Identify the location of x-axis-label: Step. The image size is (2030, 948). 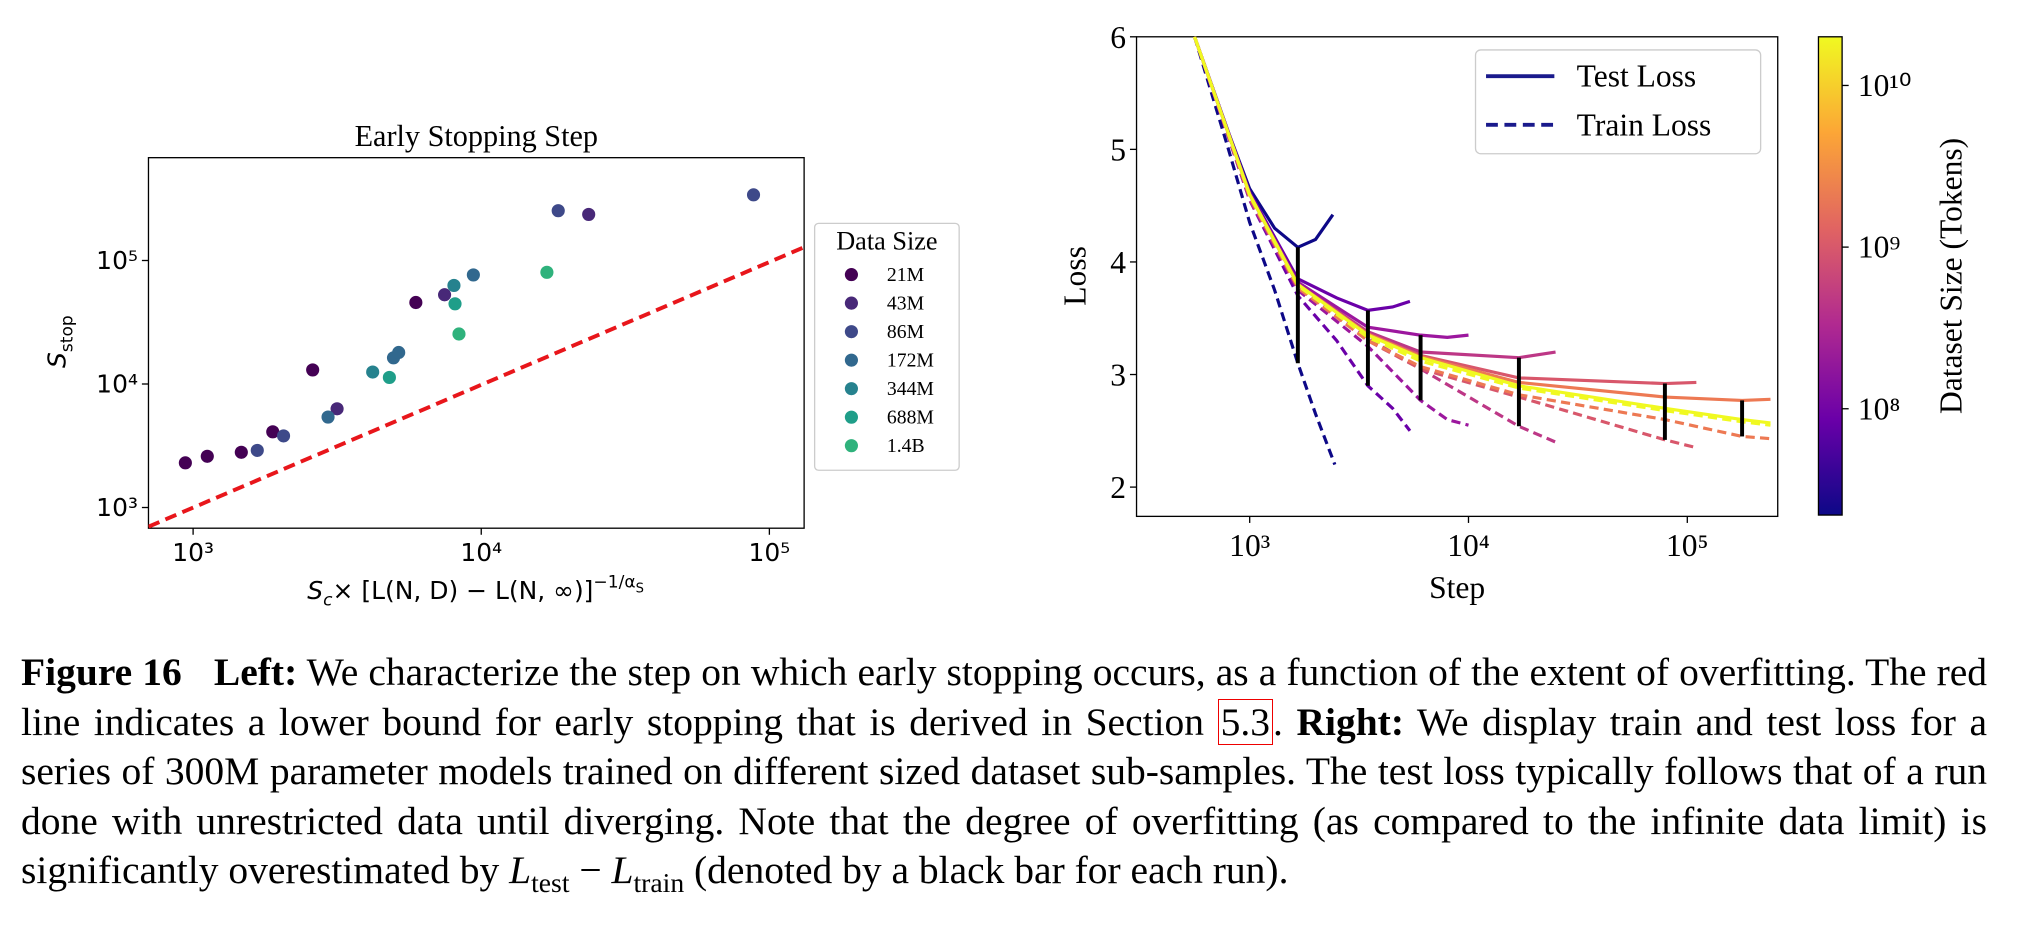
(1457, 587).